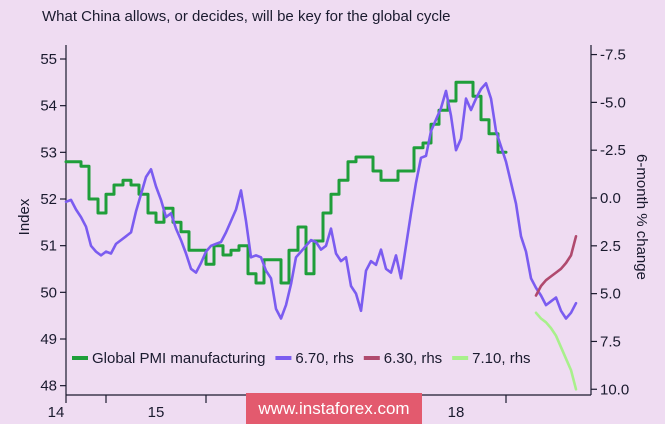 The width and height of the screenshot is (665, 424). I want to click on legend-label: 7.10, rhs, so click(501, 358).